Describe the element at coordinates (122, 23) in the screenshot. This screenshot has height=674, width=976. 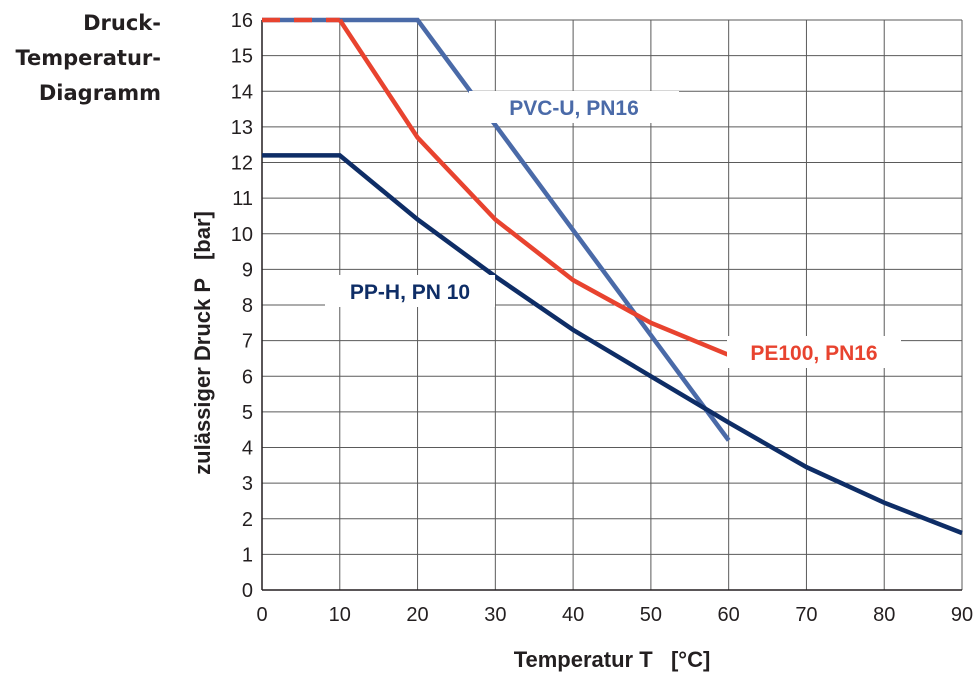
I see `diagram-title-line-1: Druck-` at that location.